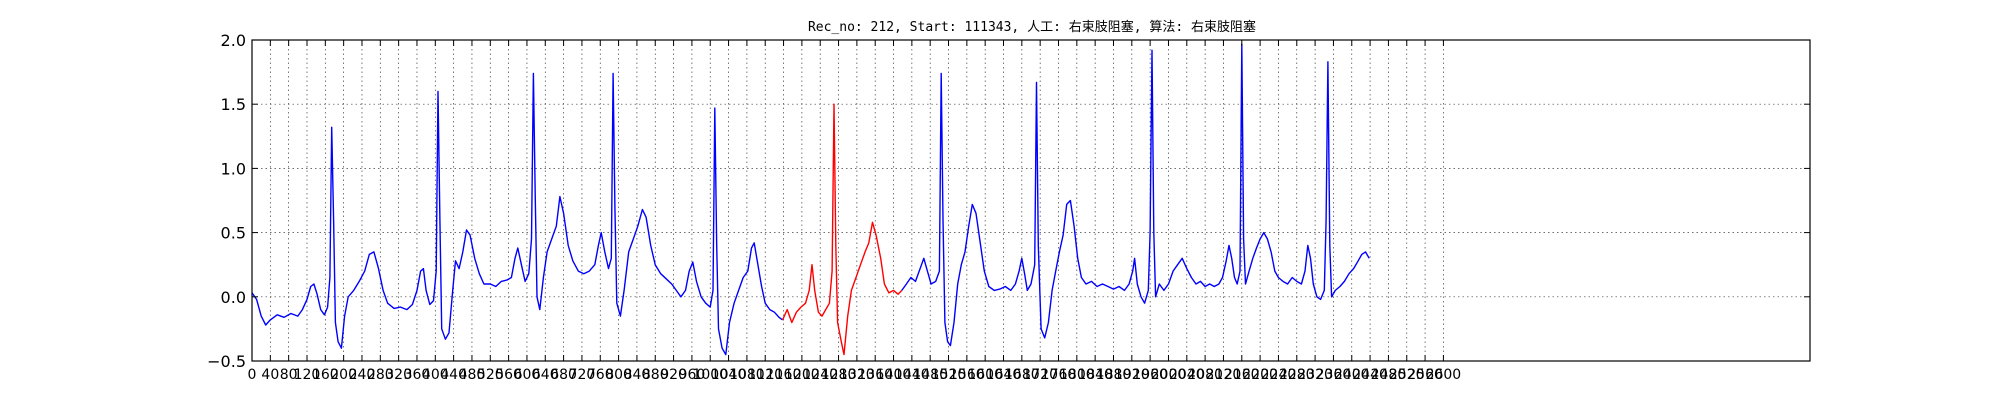  What do you see at coordinates (1095, 375) in the screenshot?
I see `x-tick-label: 1840` at bounding box center [1095, 375].